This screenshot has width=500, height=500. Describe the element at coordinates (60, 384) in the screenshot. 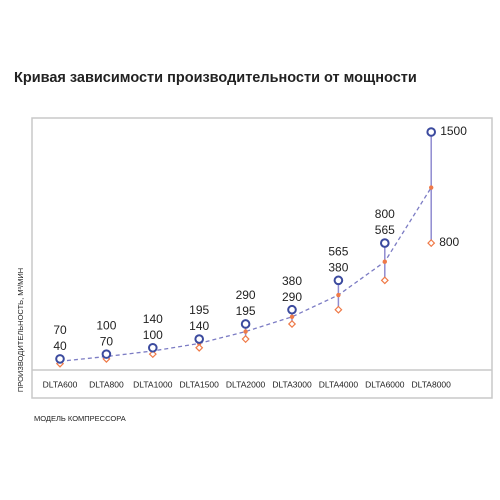

I see `x-tick-label: DLTA600` at that location.